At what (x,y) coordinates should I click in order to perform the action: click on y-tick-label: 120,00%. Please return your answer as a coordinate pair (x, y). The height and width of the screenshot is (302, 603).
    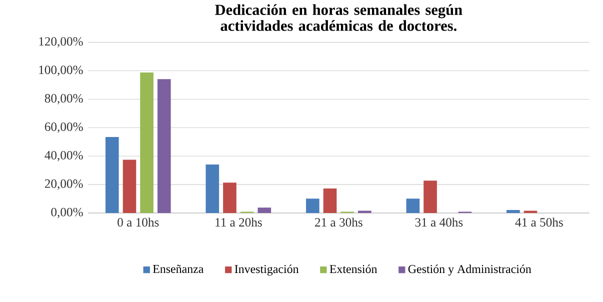
    Looking at the image, I should click on (61, 42).